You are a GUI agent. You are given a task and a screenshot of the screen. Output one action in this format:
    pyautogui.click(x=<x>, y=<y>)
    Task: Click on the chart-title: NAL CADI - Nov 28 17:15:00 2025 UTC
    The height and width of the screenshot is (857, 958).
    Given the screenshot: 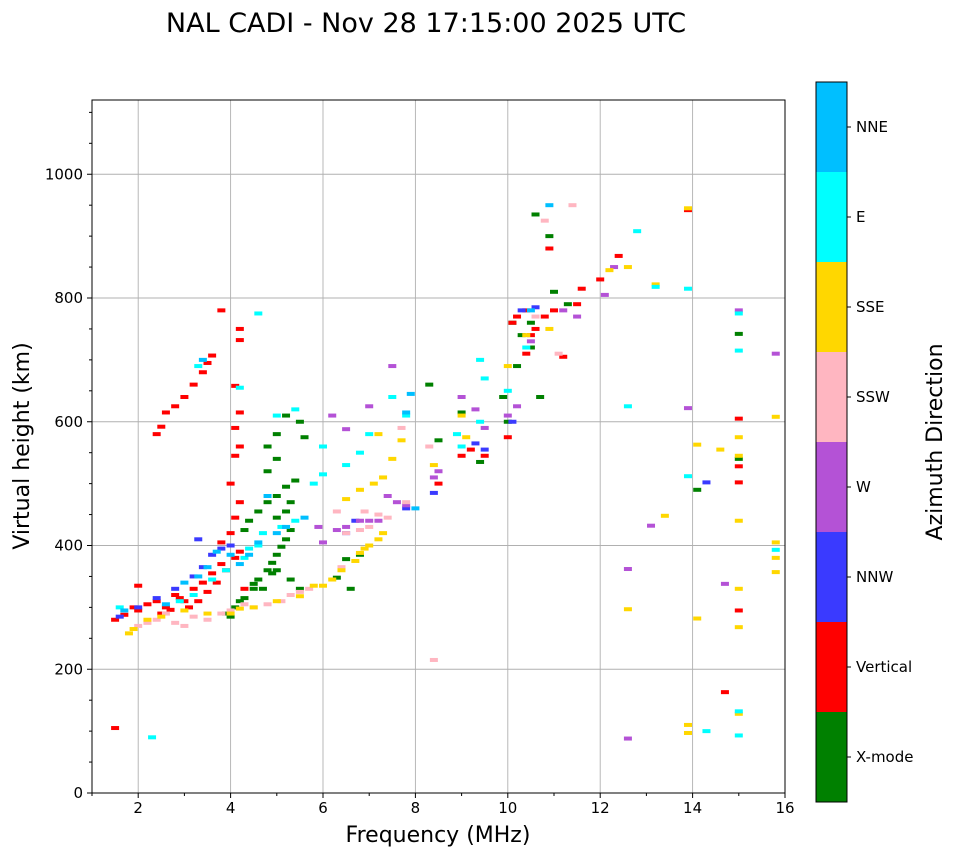 What is the action you would take?
    pyautogui.click(x=426, y=23)
    